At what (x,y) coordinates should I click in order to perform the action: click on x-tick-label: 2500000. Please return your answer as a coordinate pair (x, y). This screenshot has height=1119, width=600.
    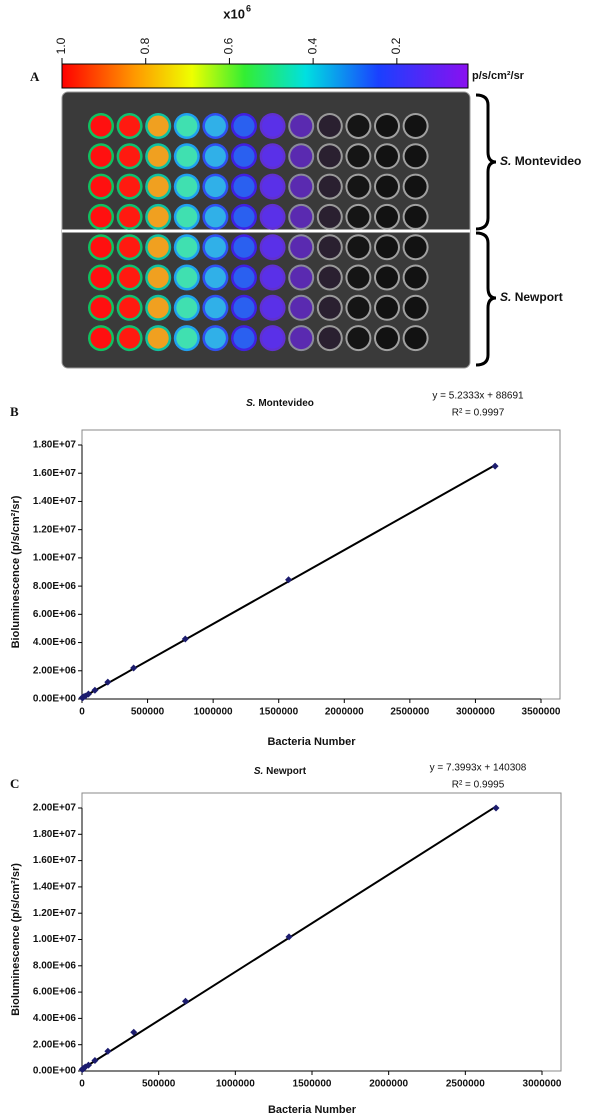
    Looking at the image, I should click on (409, 712).